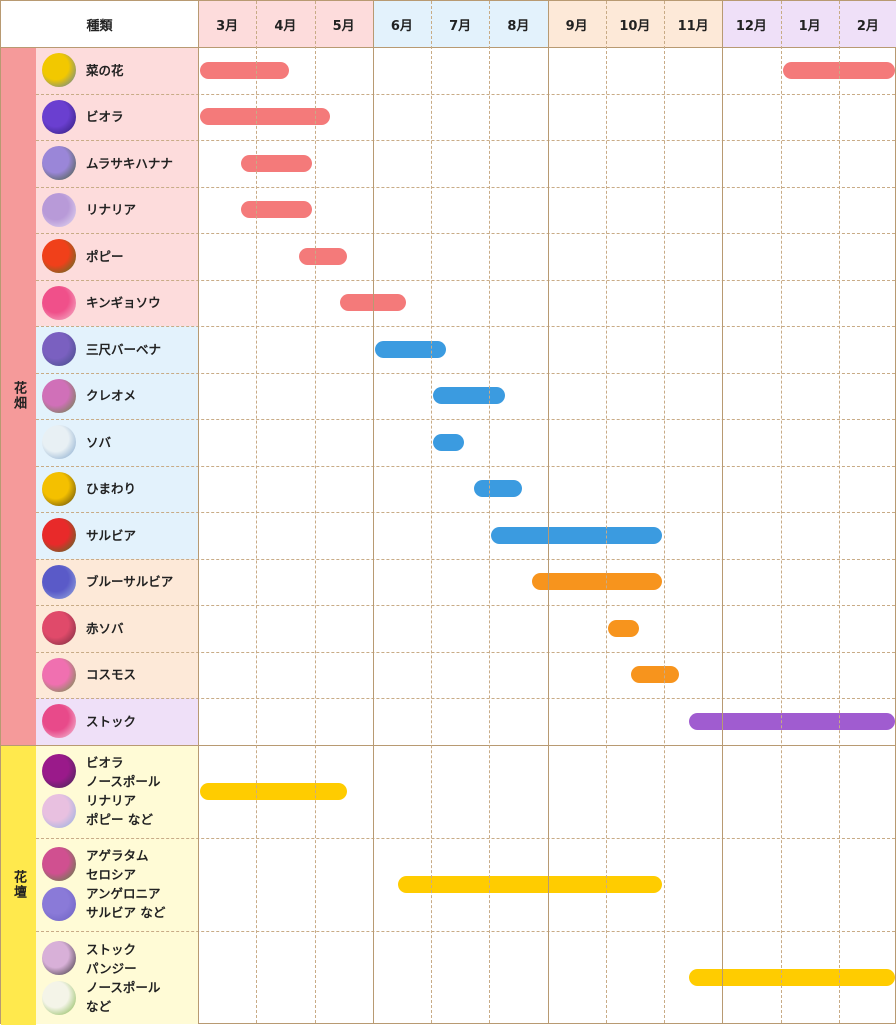  Describe the element at coordinates (125, 874) in the screenshot. I see `flower-name-line: セロシア` at that location.